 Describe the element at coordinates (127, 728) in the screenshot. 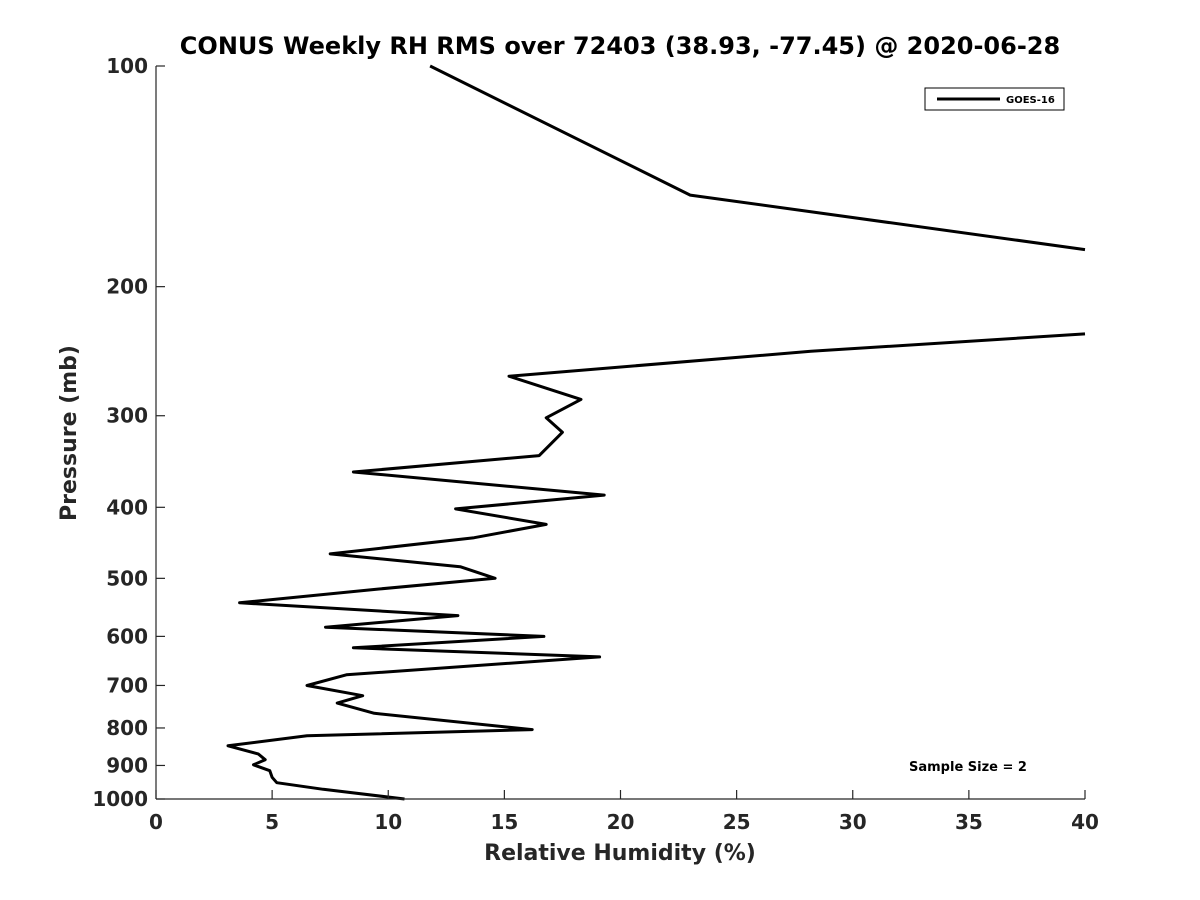

I see `y-tick-label: 800` at that location.